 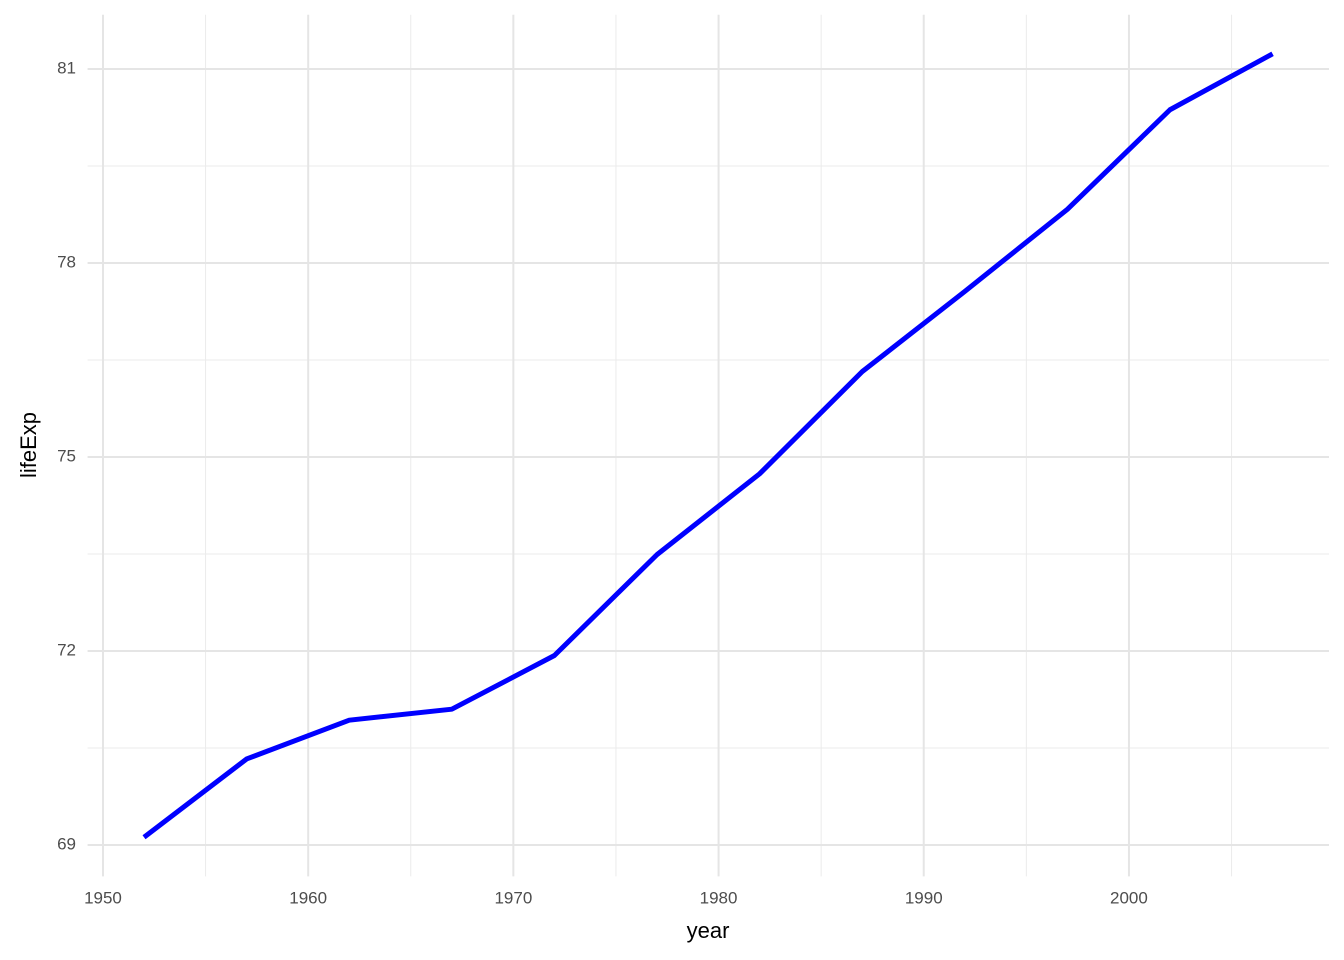 What do you see at coordinates (28, 445) in the screenshot?
I see `y-axis-title: lifeExp` at bounding box center [28, 445].